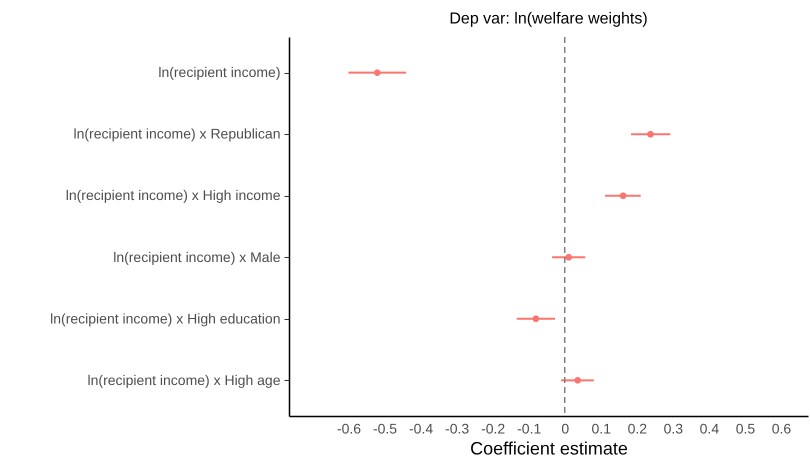 The height and width of the screenshot is (464, 810). I want to click on x-tick-label: -0.5, so click(385, 428).